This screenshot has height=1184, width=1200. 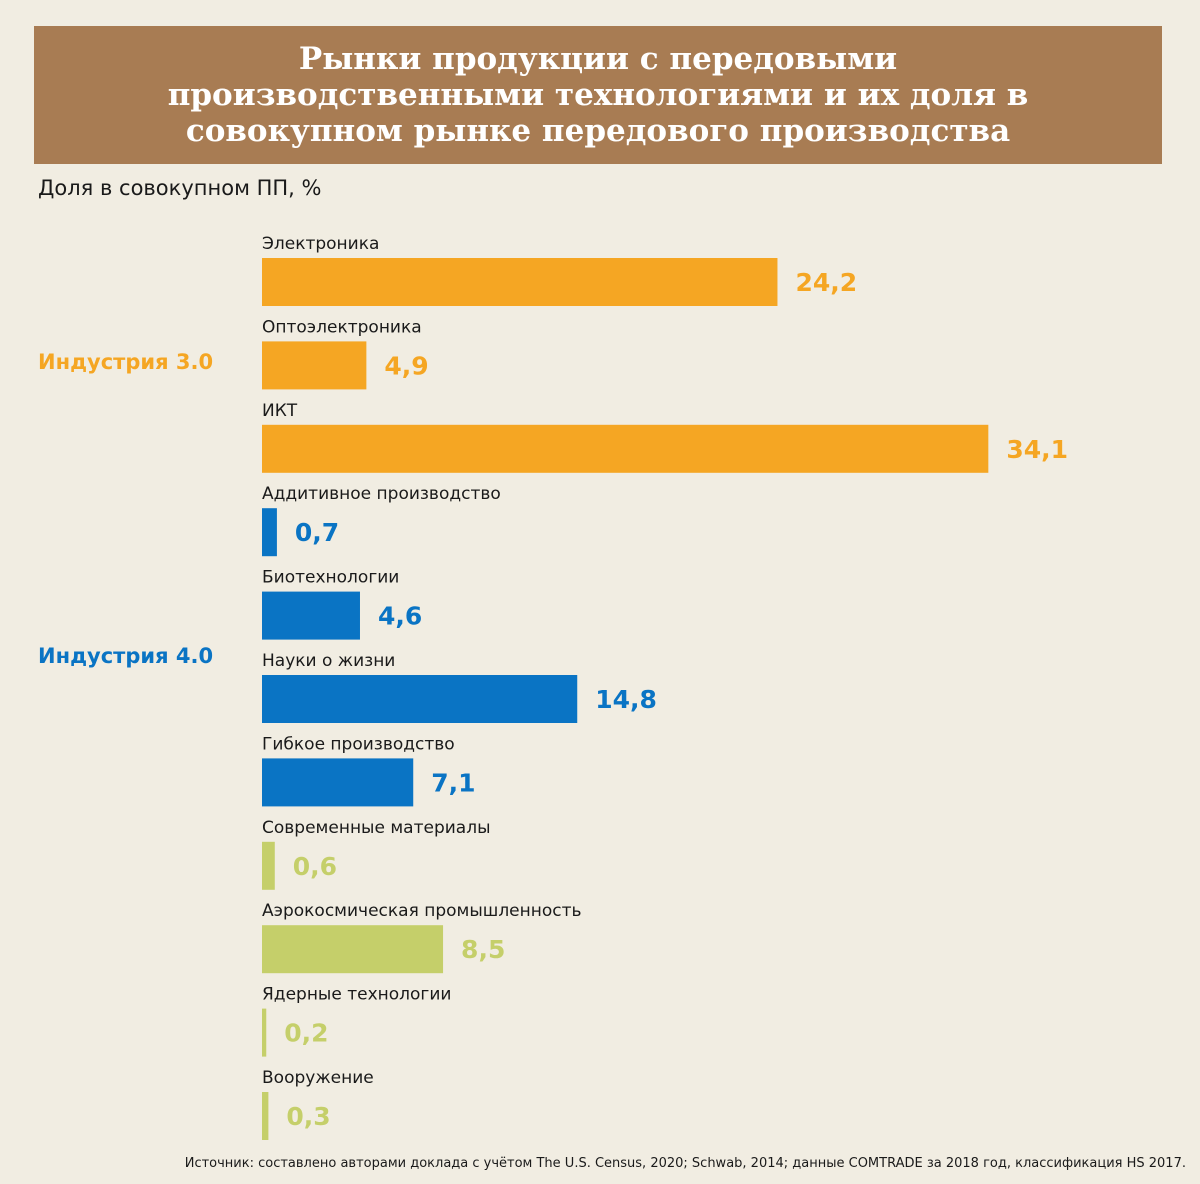 What do you see at coordinates (308, 1116) in the screenshot?
I see `value-label-10: 0,3` at bounding box center [308, 1116].